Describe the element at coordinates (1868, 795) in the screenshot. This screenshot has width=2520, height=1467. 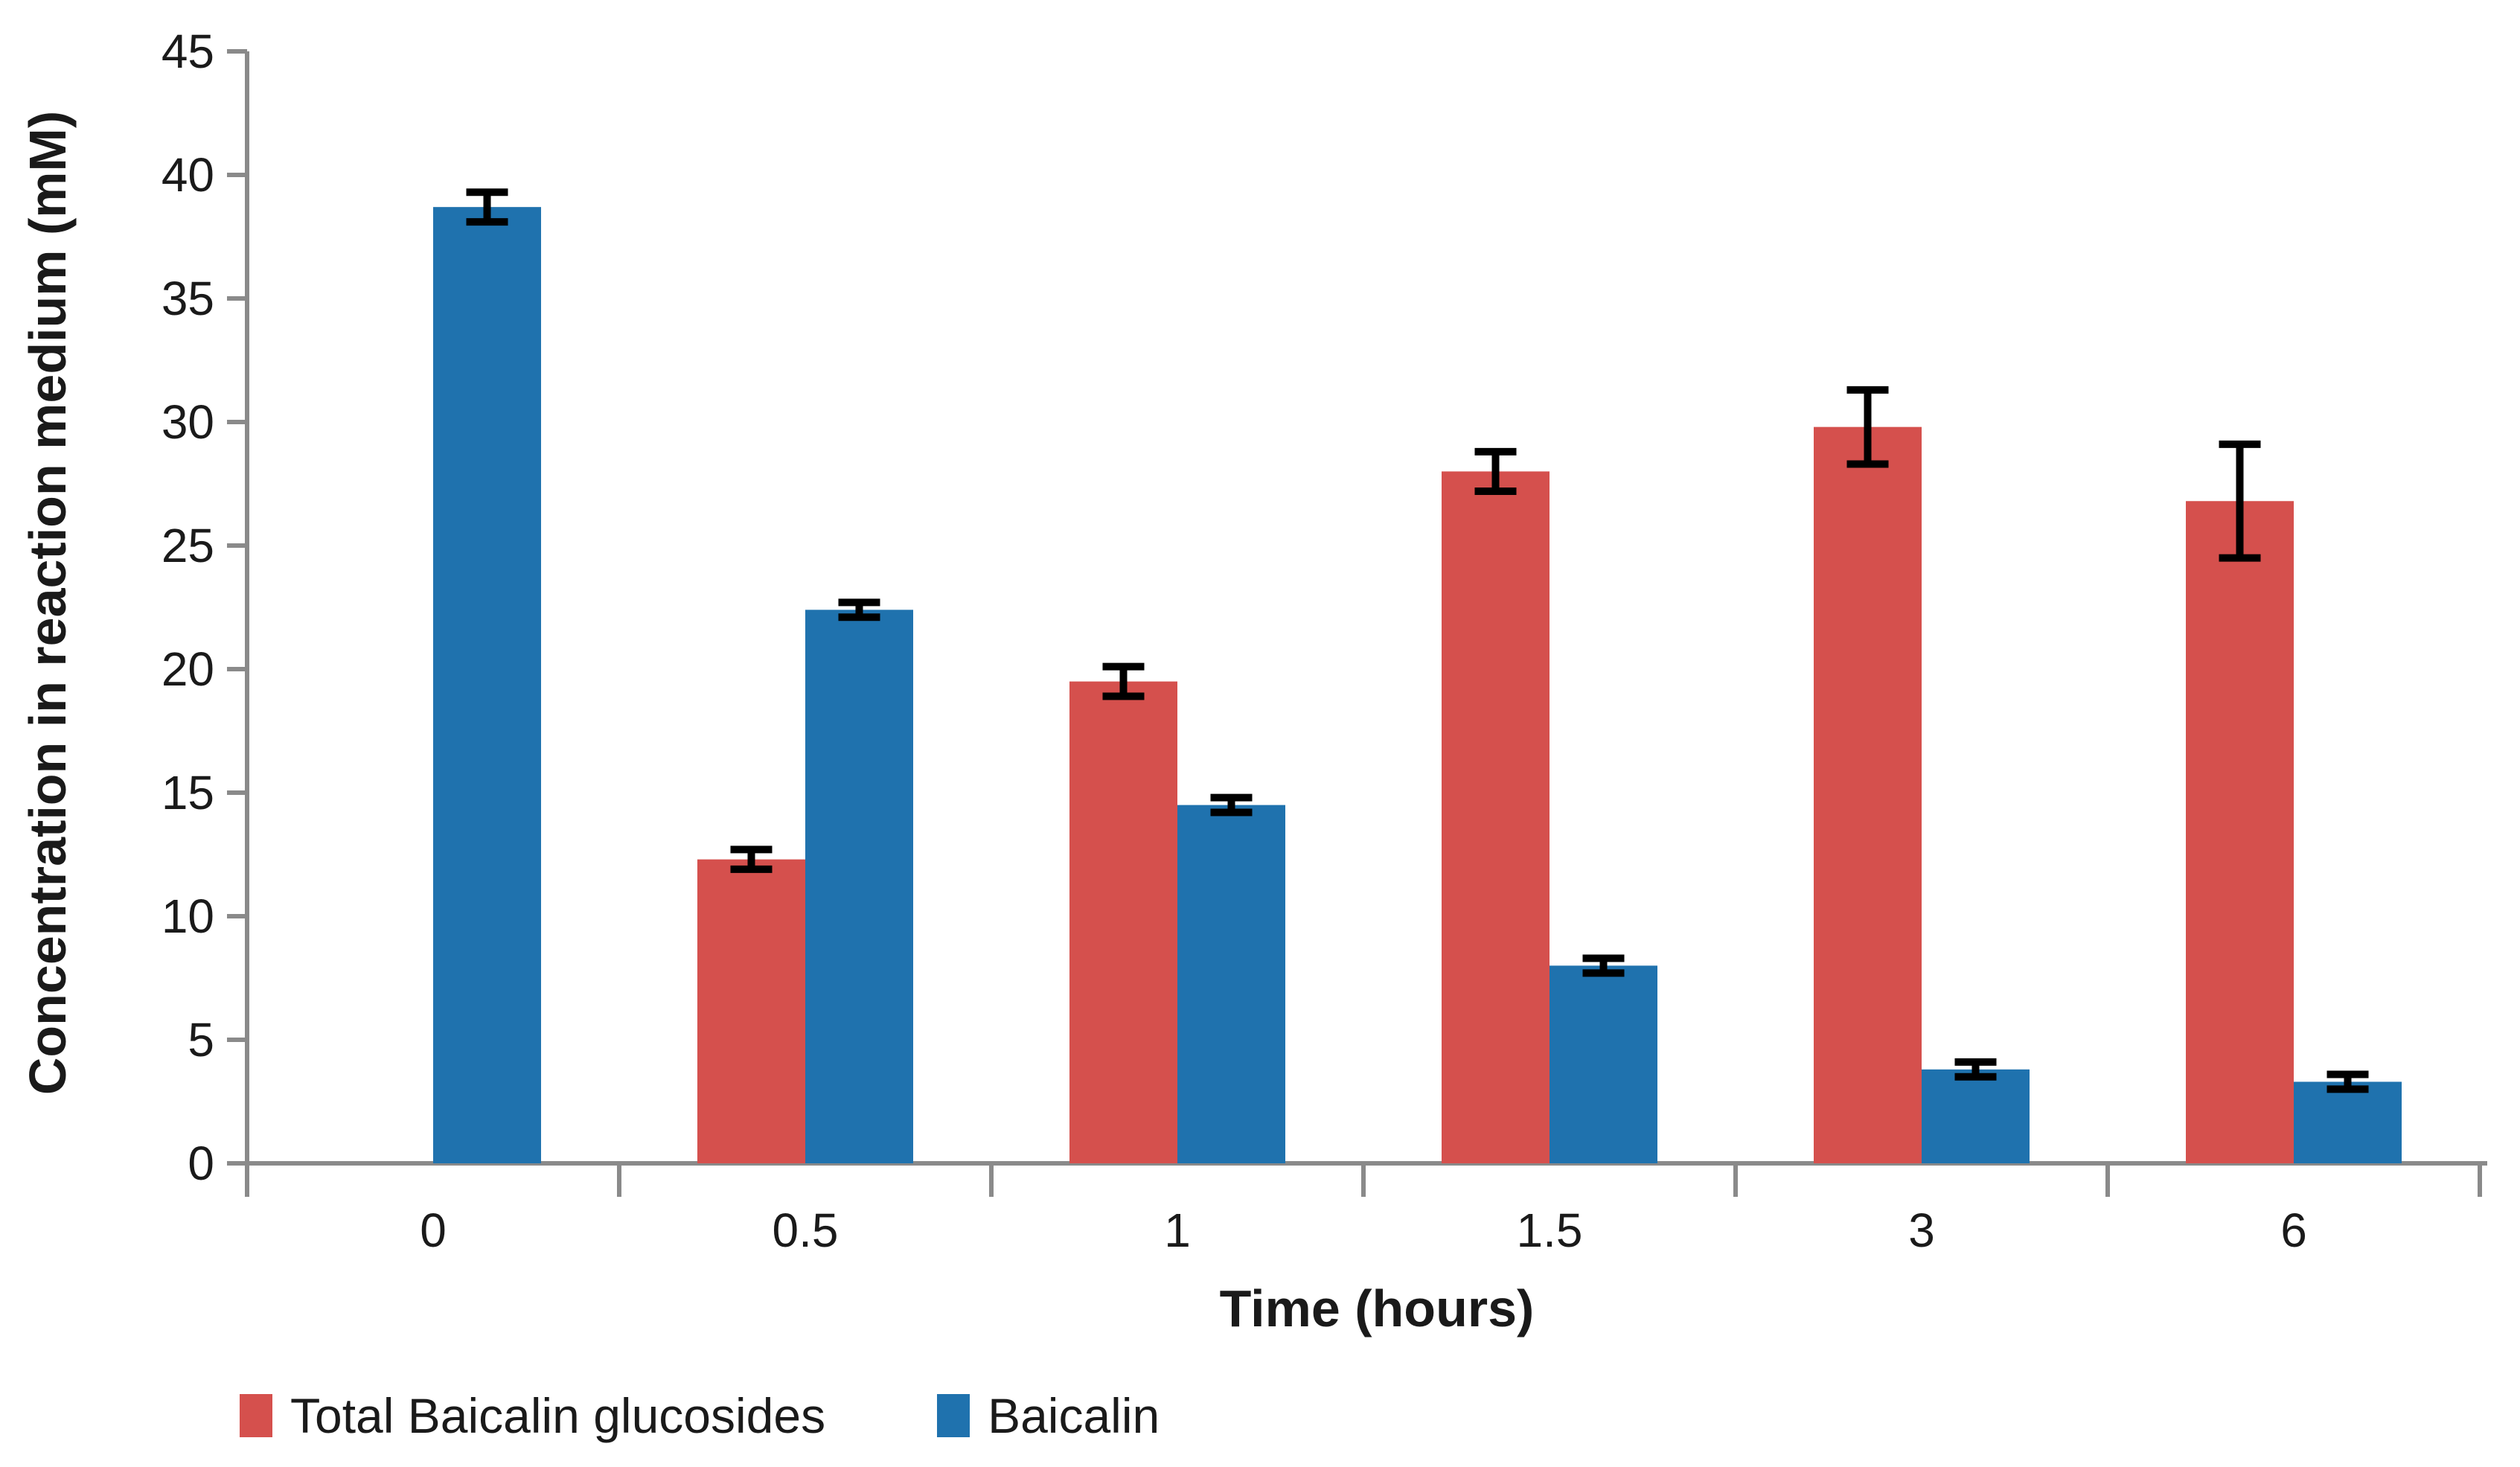
I see `bar-total-baicalin-glucosides-3h` at that location.